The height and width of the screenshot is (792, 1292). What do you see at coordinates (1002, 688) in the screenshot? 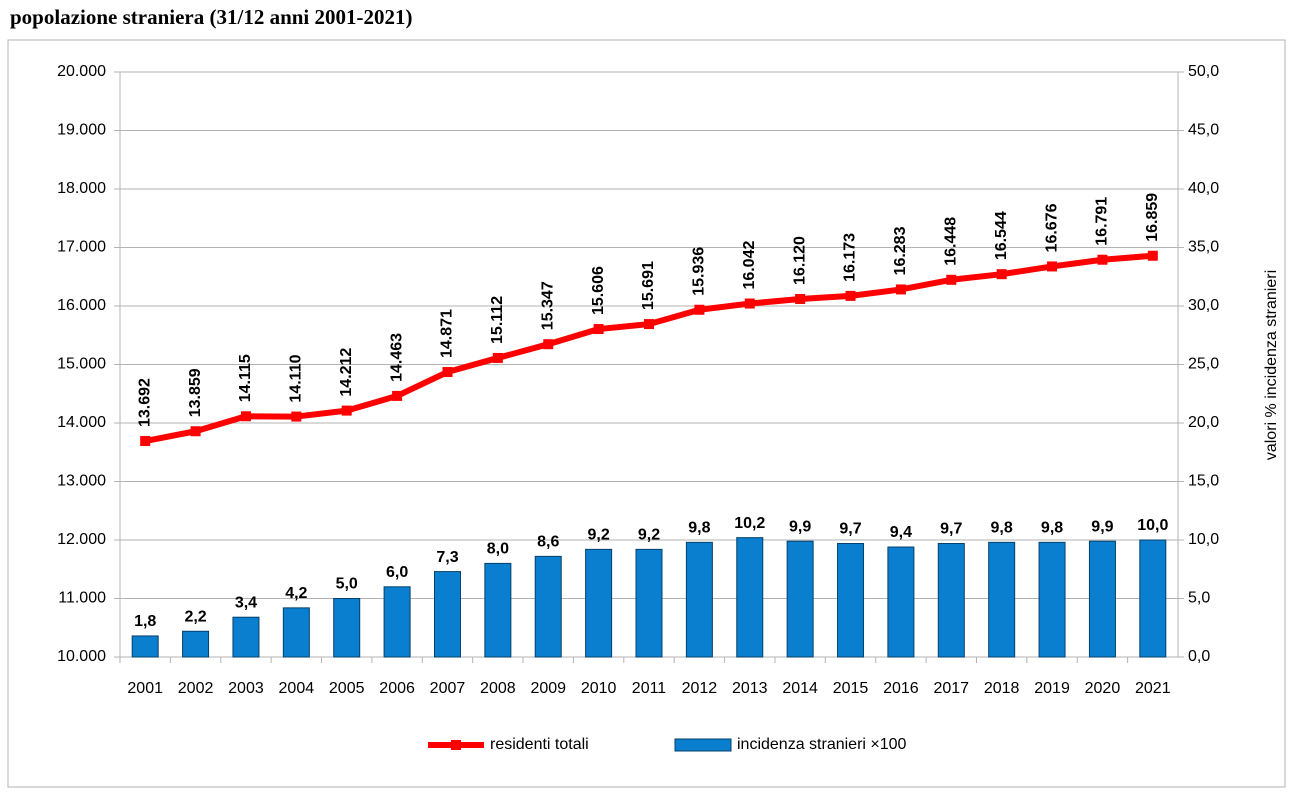
I see `x-tick-label: 2018` at bounding box center [1002, 688].